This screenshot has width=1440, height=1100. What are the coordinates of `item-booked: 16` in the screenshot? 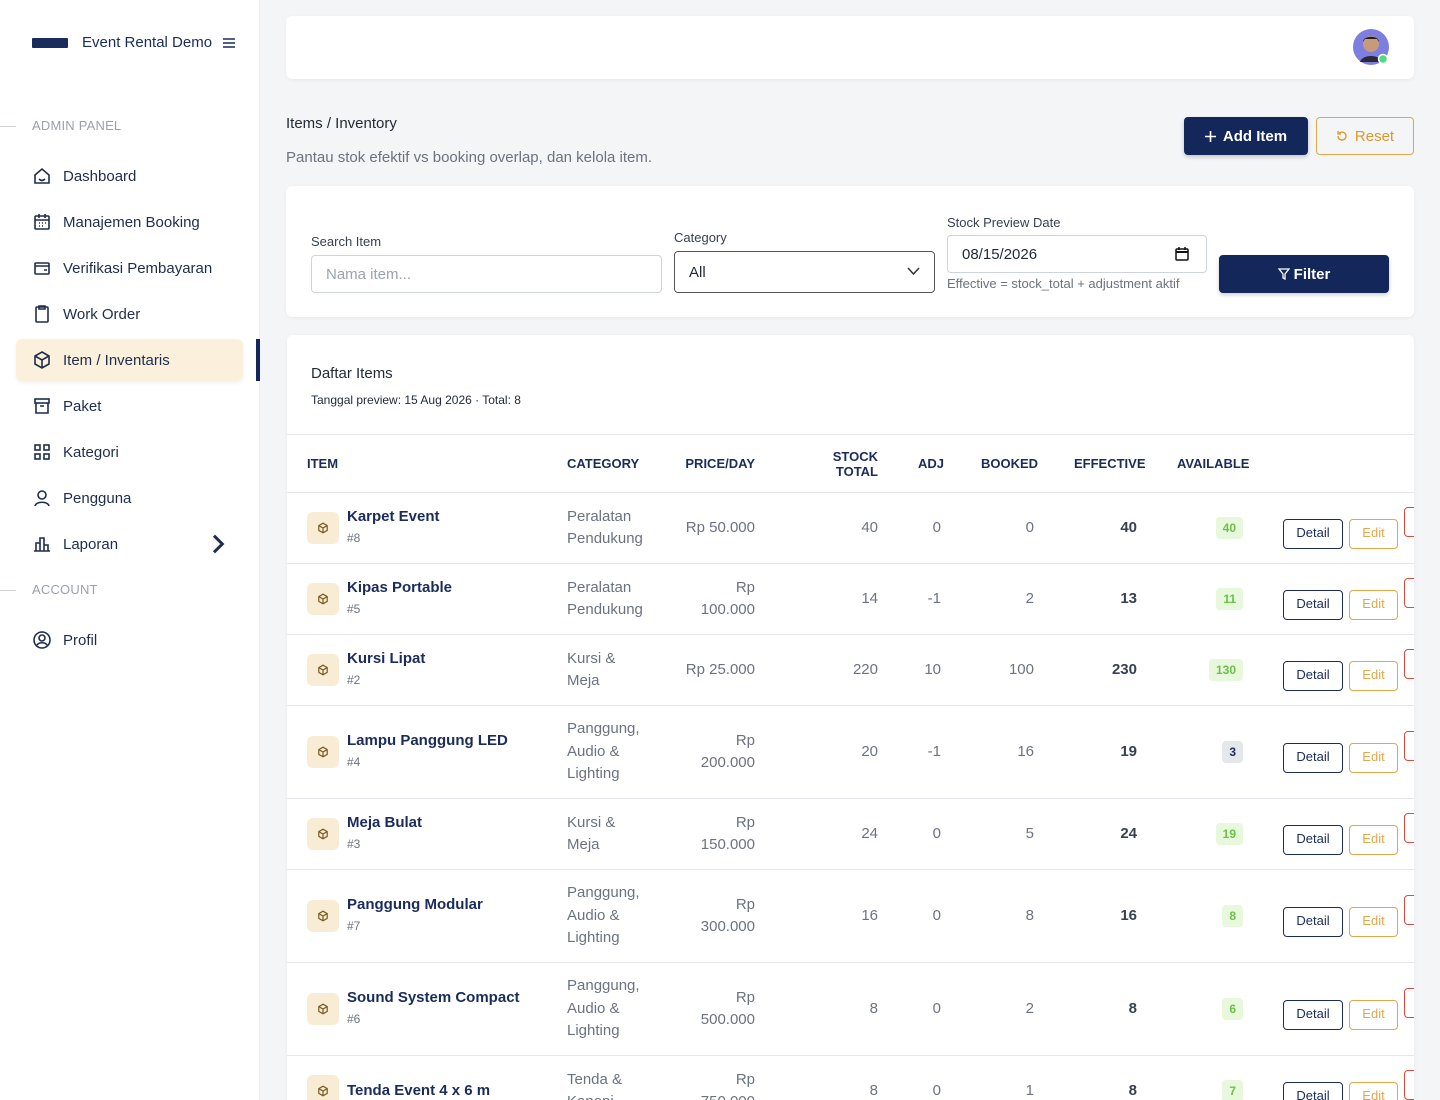 It's located at (1007, 752).